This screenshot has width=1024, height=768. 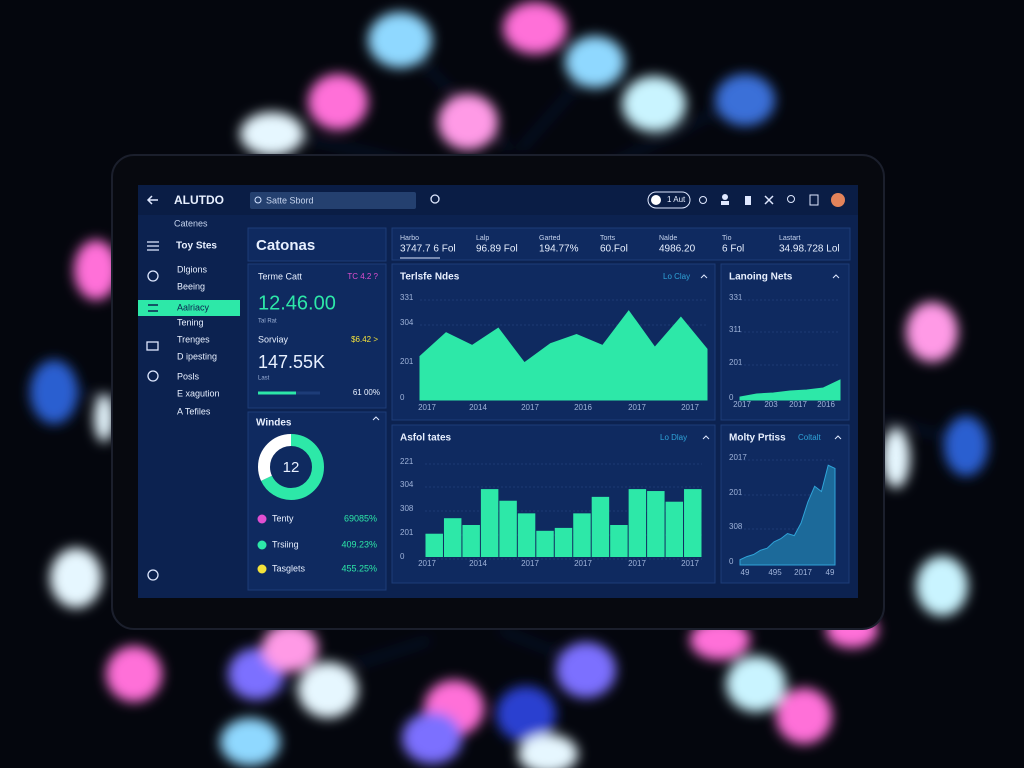 I want to click on legend-value: 69085%, so click(x=360, y=518).